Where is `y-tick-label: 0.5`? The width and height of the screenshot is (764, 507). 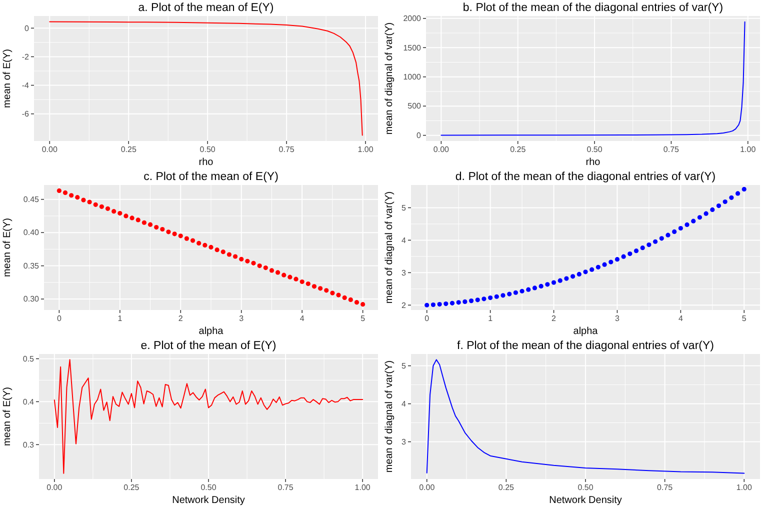
y-tick-label: 0.5 is located at coordinates (28, 359).